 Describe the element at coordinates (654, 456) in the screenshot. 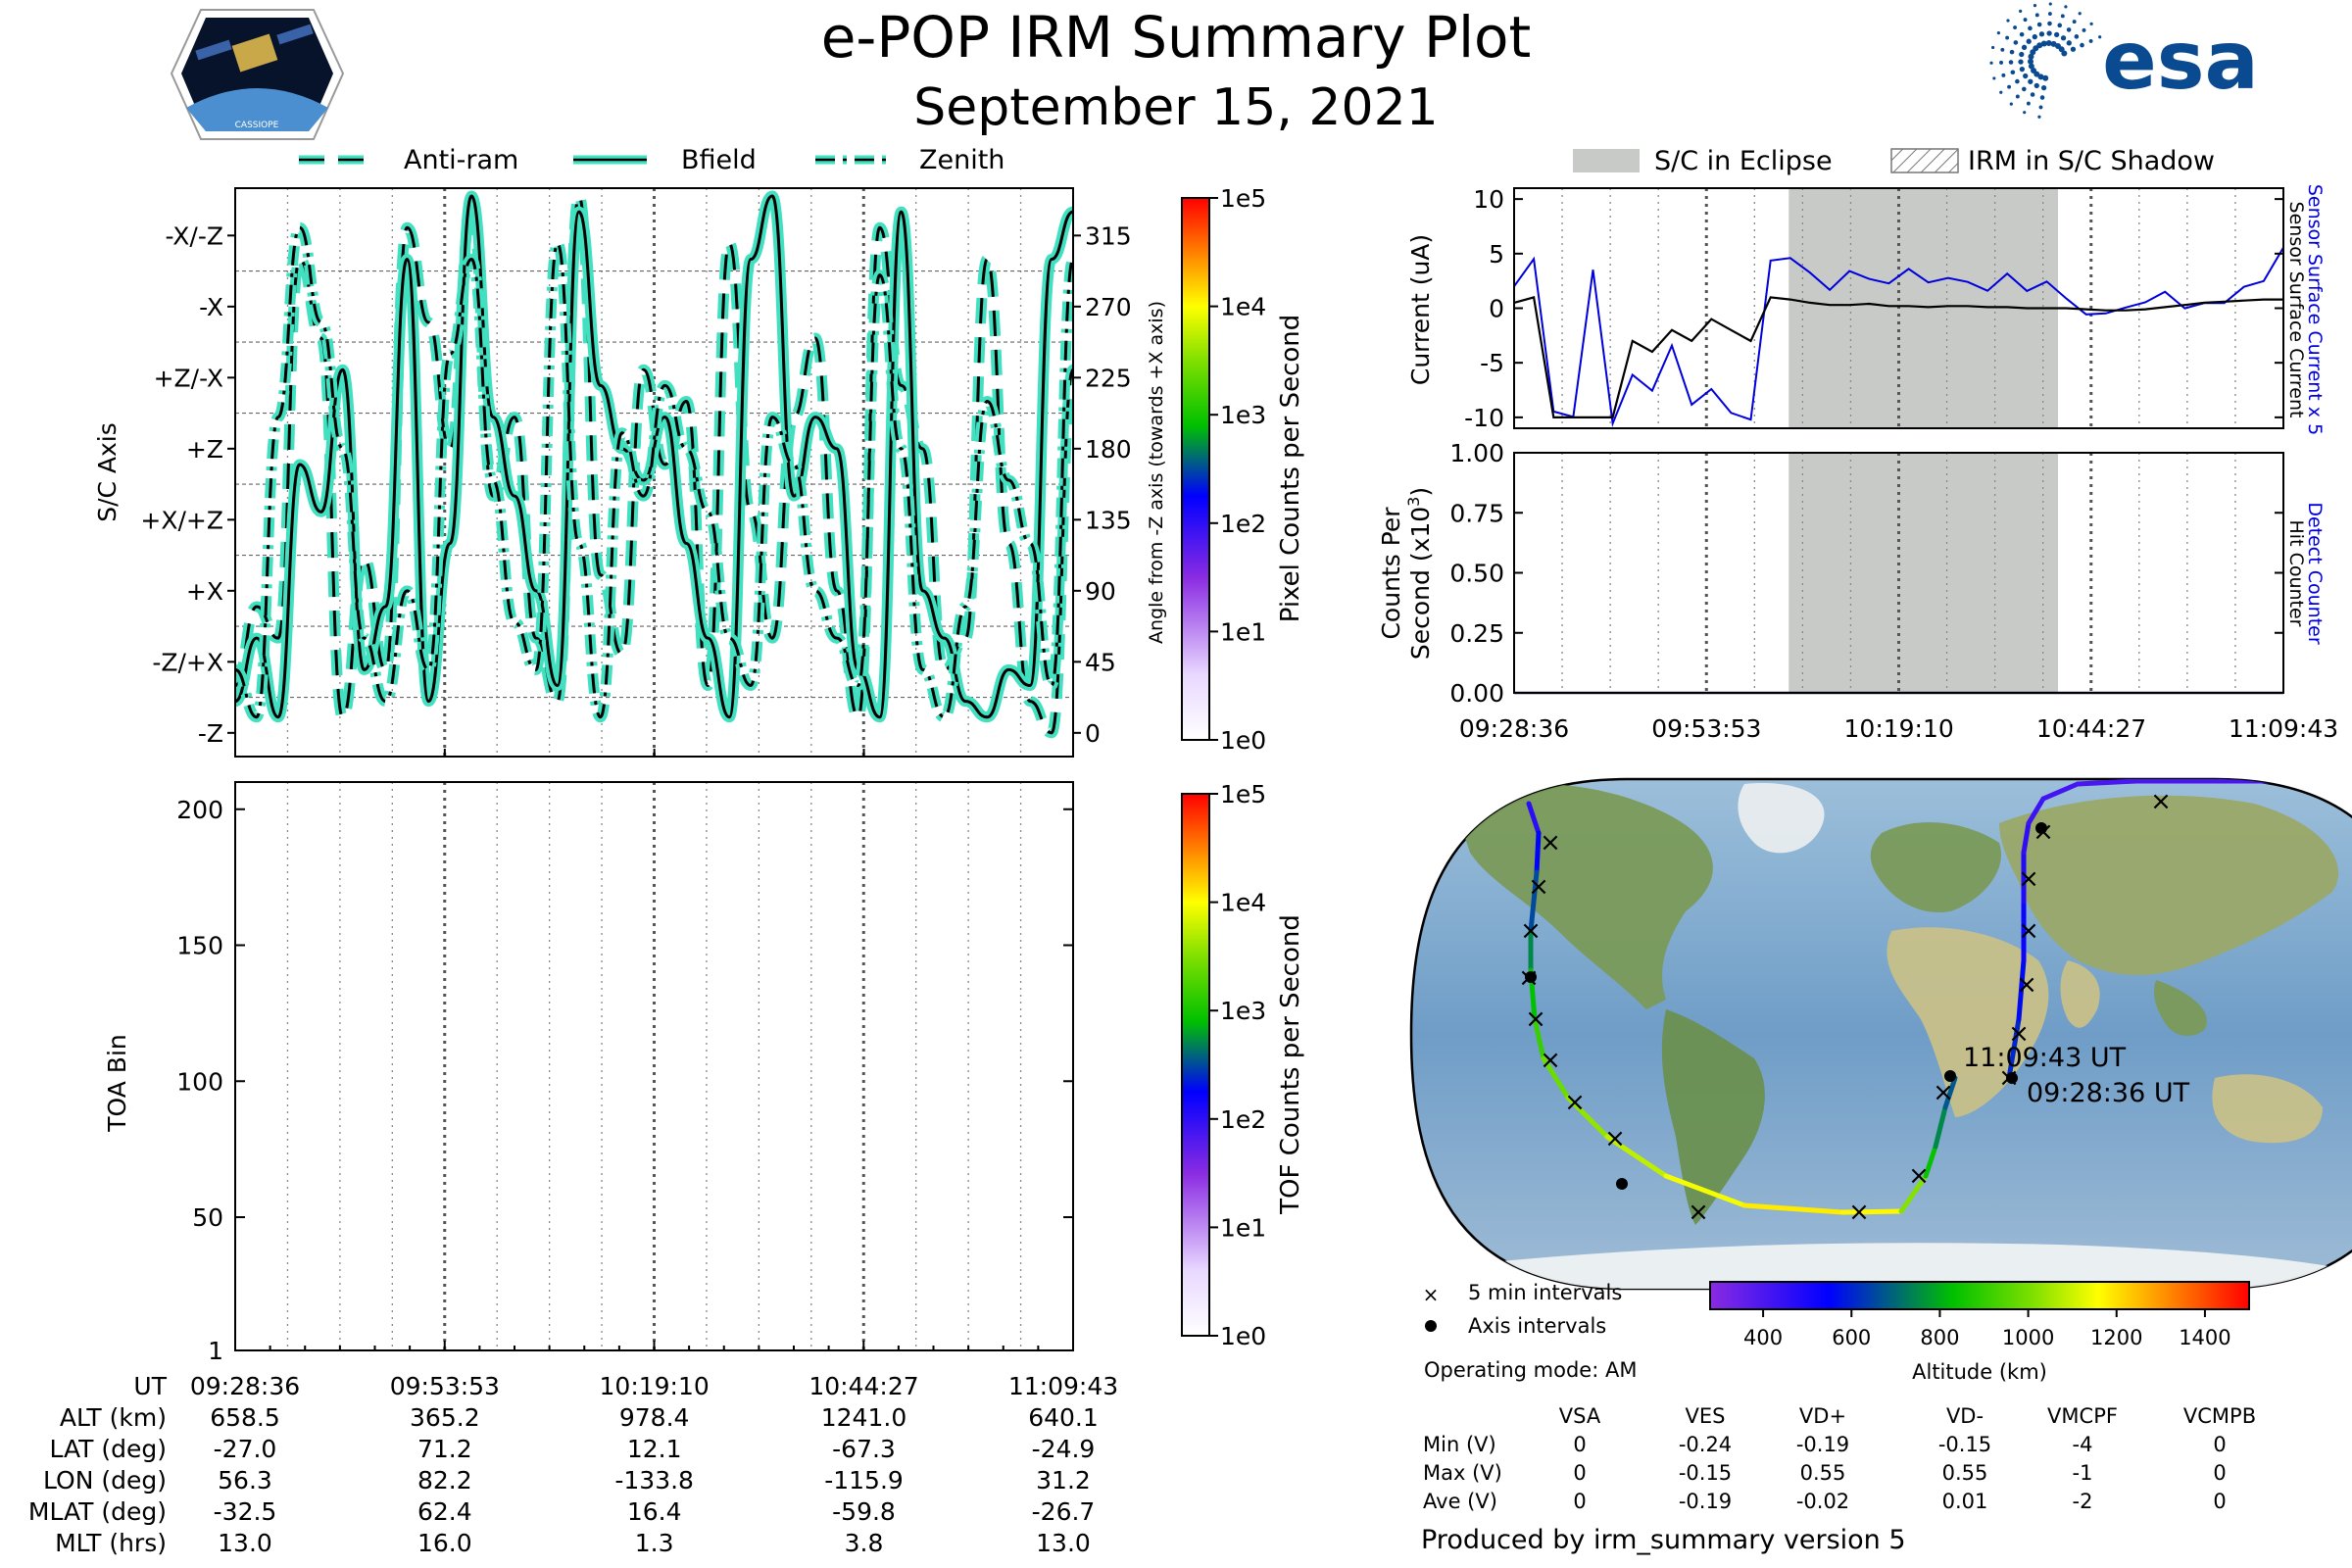

I see `series-bfield-line` at that location.